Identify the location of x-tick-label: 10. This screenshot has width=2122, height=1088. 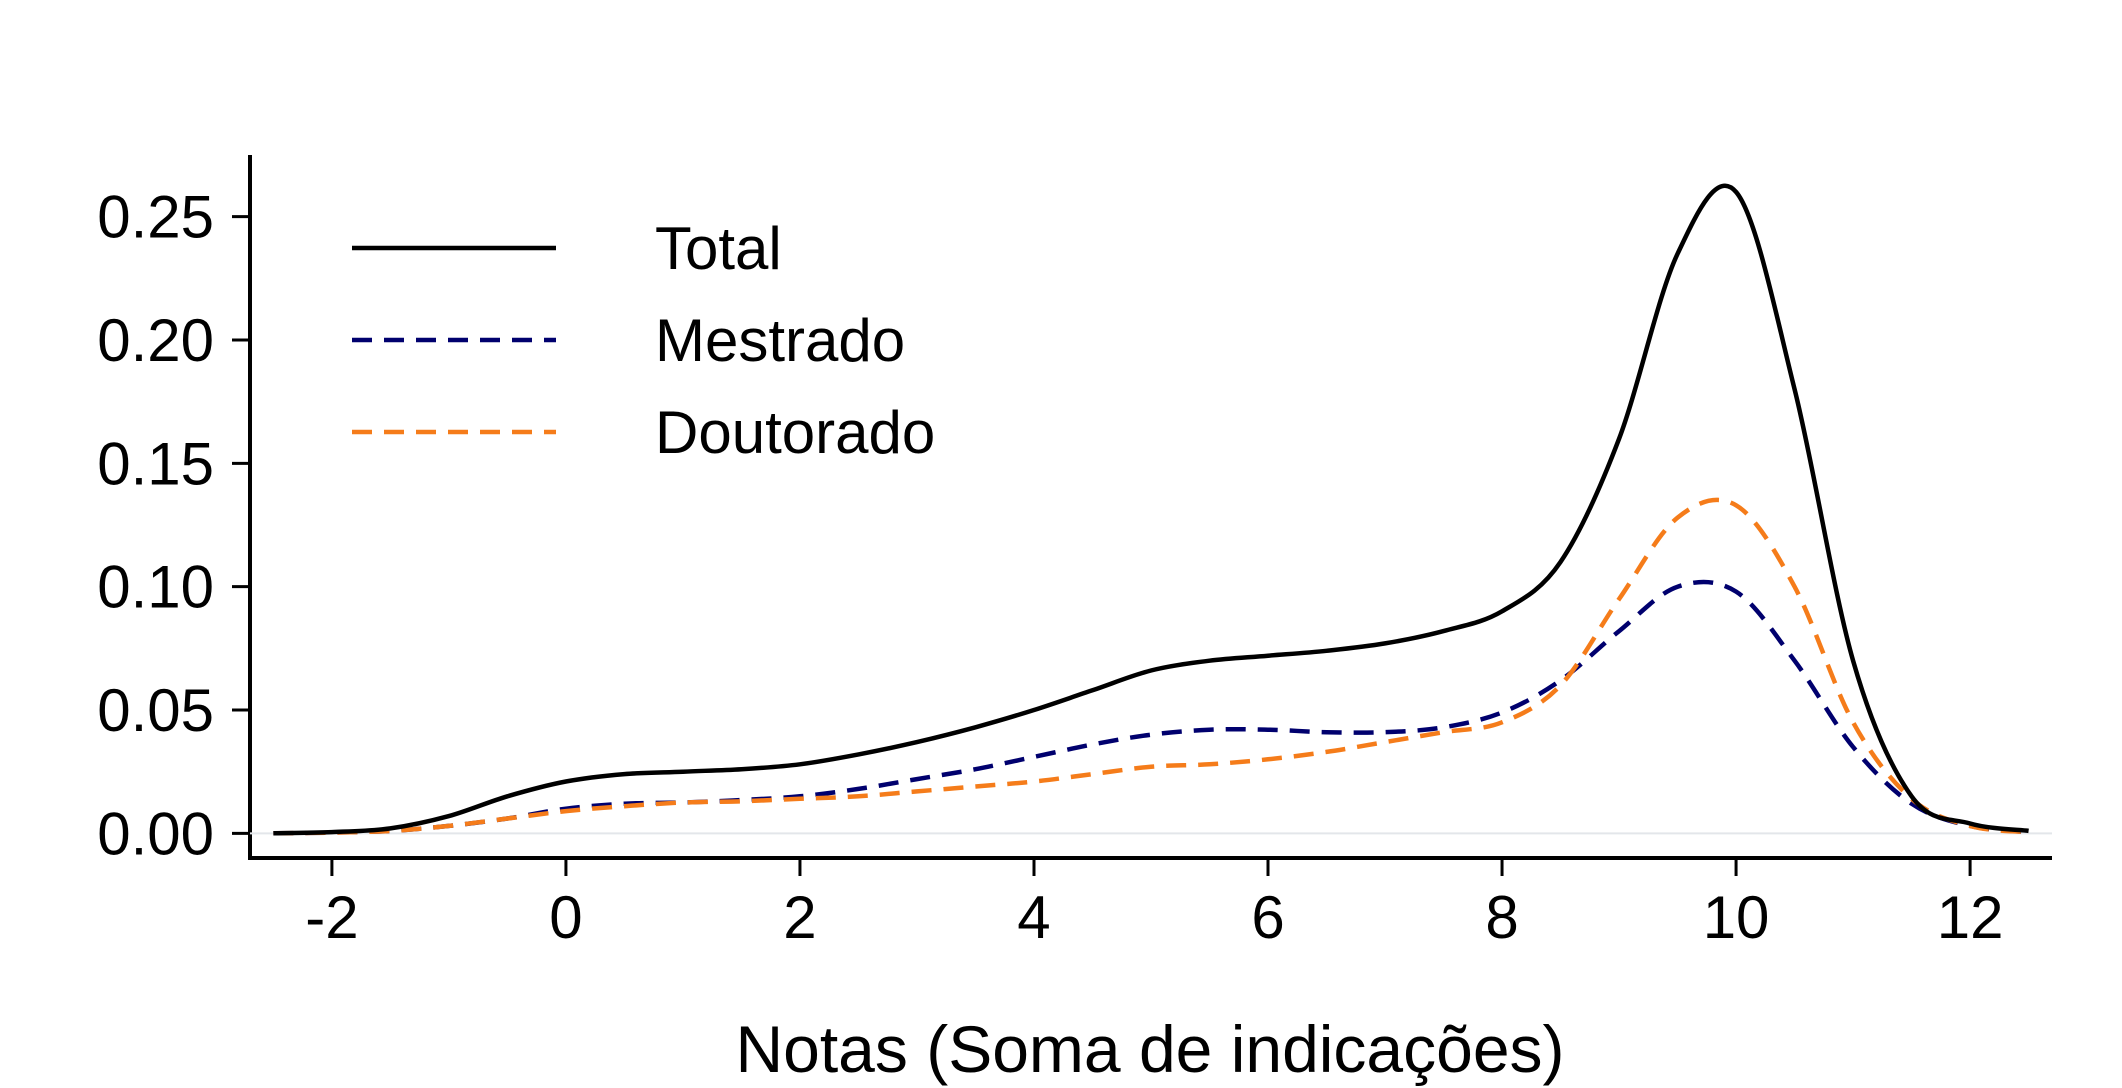
(1736, 917).